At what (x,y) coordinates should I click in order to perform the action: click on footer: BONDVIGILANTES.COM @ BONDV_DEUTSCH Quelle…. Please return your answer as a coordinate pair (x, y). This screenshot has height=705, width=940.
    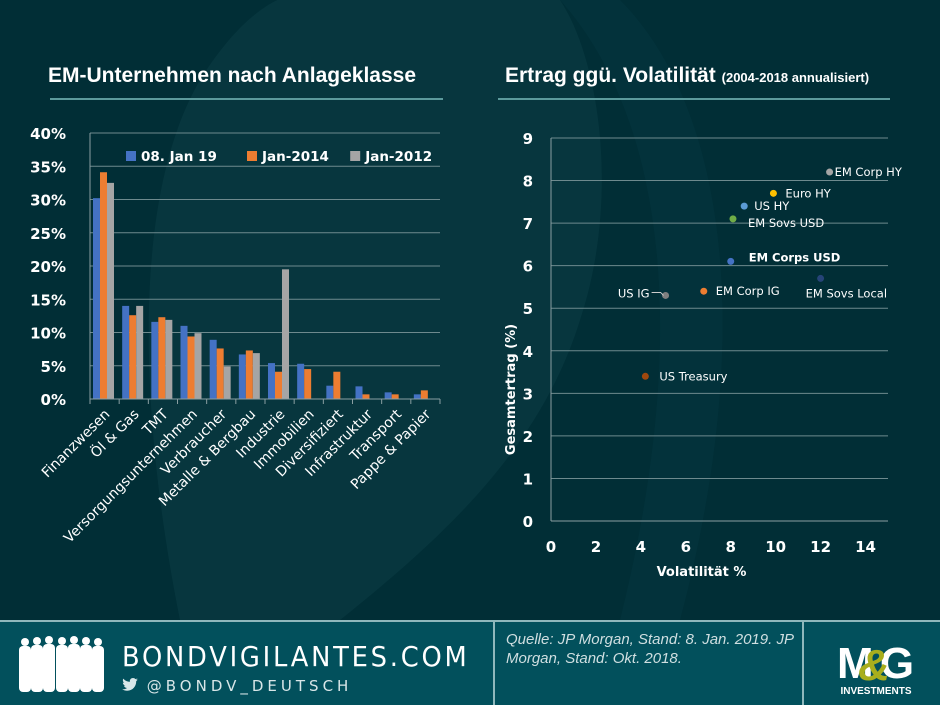
    Looking at the image, I should click on (470, 662).